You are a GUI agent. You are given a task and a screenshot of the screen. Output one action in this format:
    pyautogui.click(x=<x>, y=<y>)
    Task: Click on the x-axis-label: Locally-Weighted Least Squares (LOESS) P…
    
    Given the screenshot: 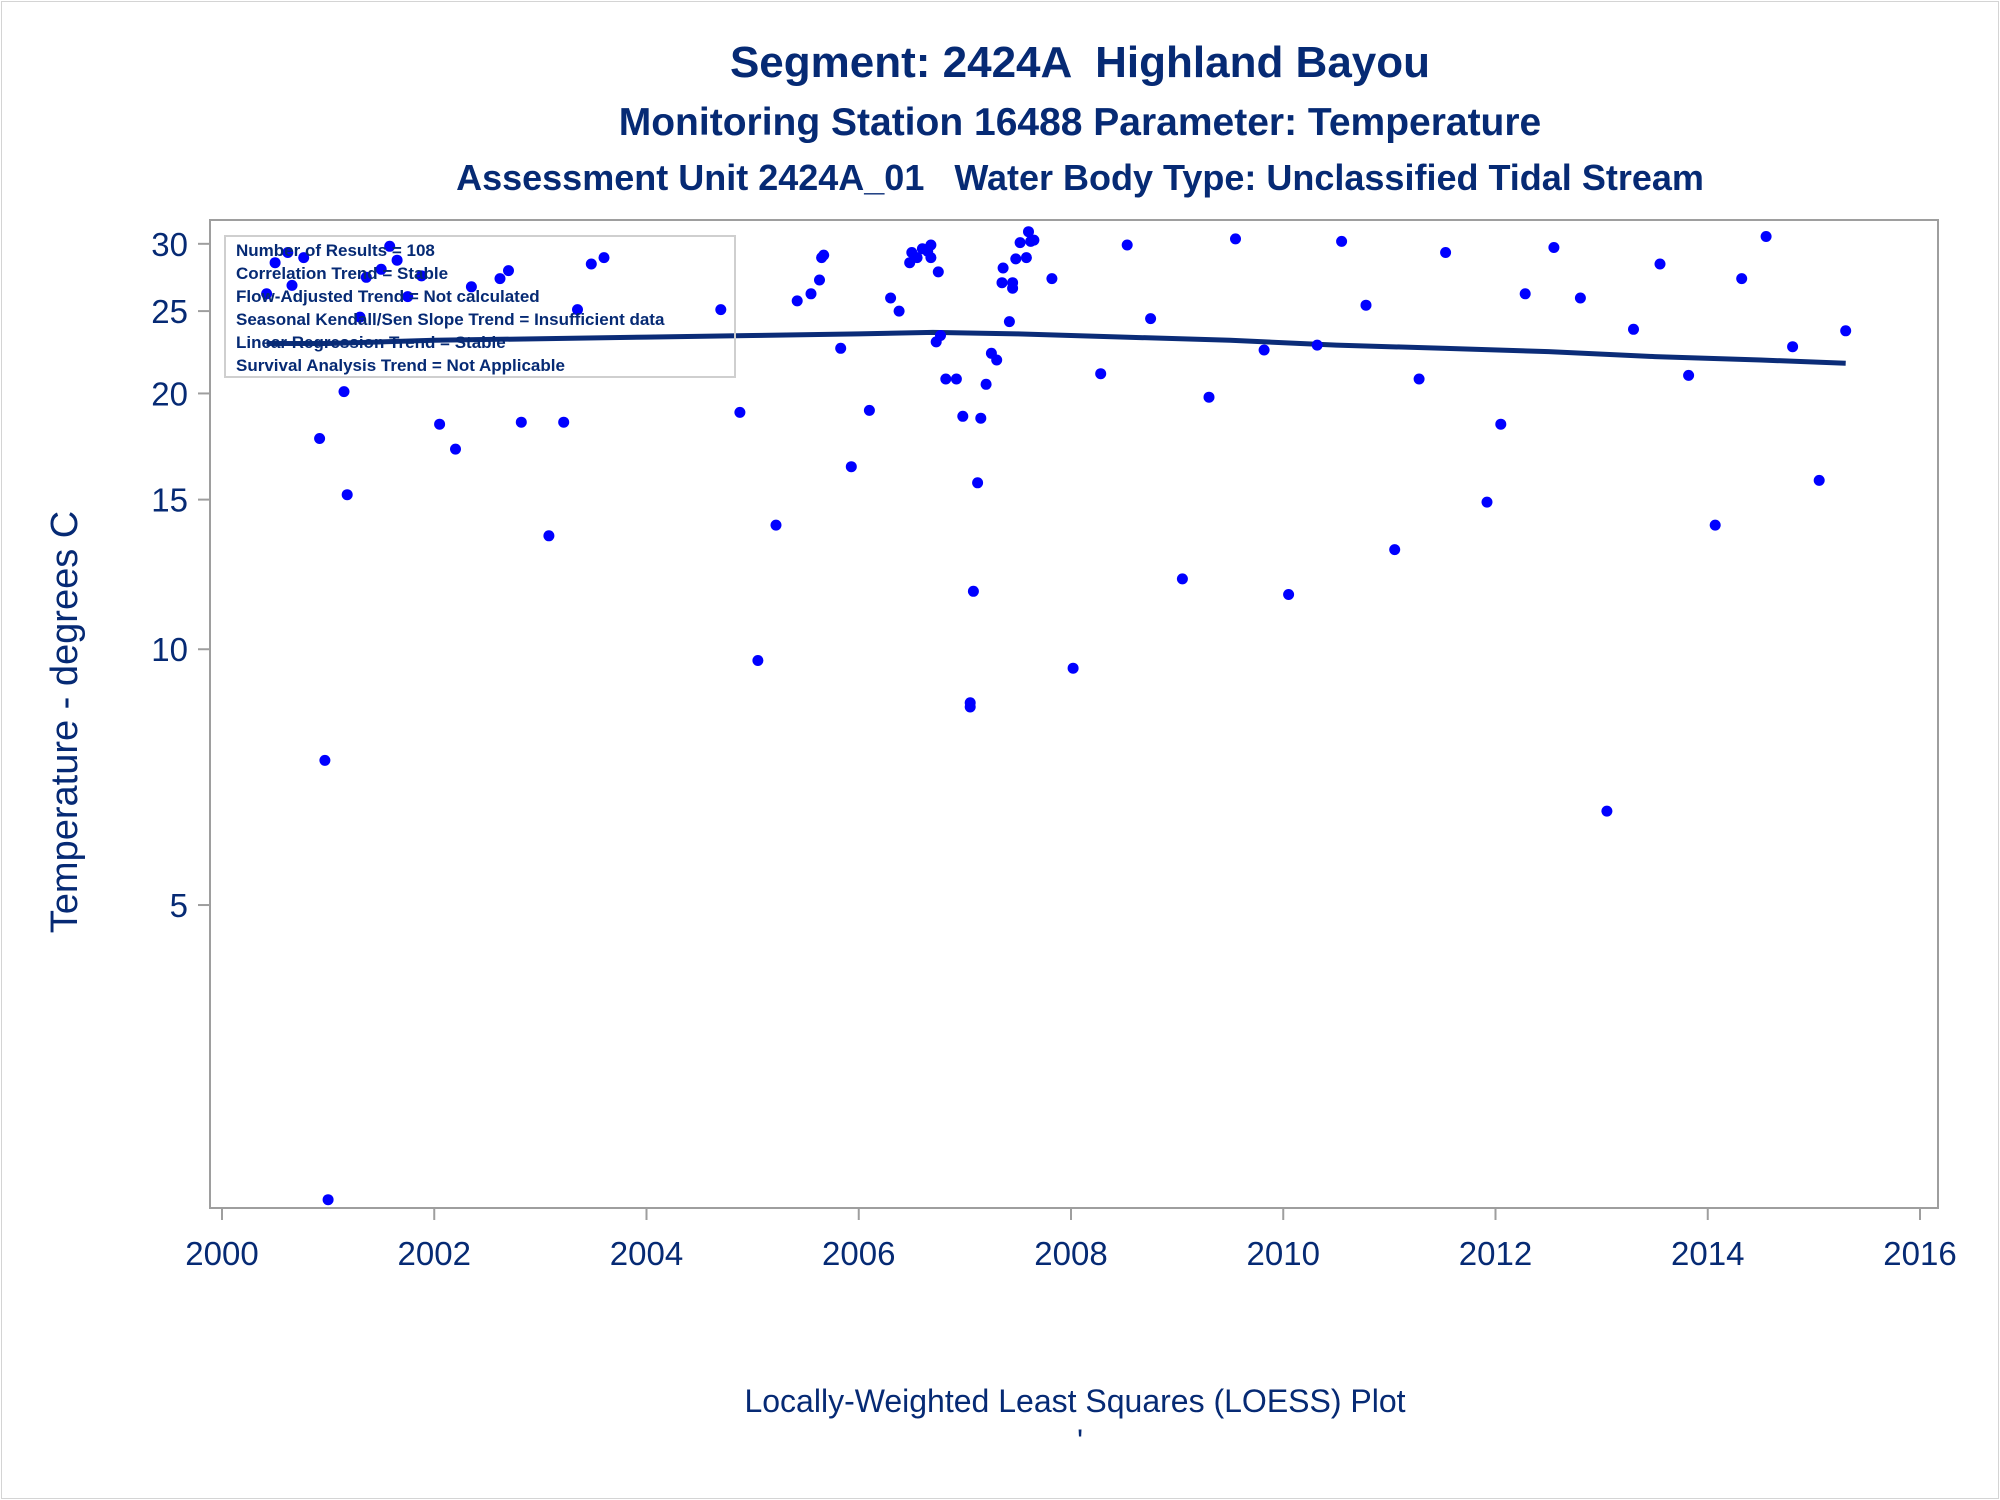 What is the action you would take?
    pyautogui.click(x=1074, y=1401)
    